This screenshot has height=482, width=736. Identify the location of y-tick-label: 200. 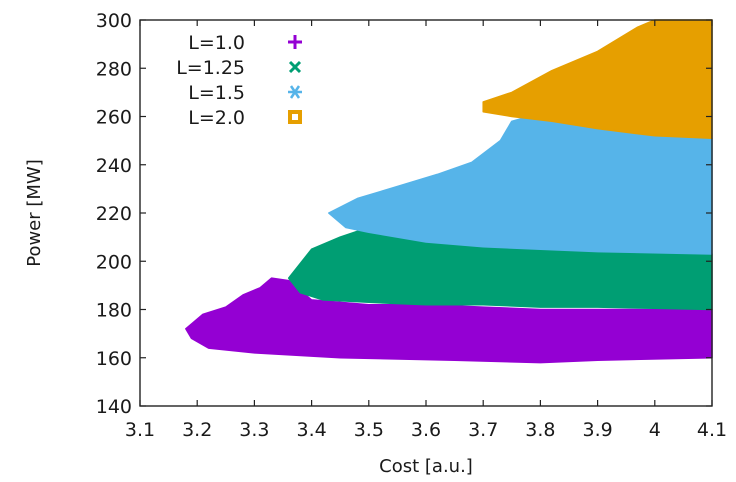
(114, 262).